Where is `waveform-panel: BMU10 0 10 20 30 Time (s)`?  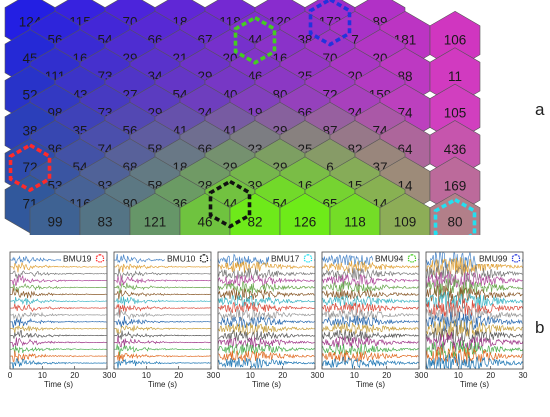
waveform-panel: BMU10 0 10 20 30 Time (s) is located at coordinates (164, 320).